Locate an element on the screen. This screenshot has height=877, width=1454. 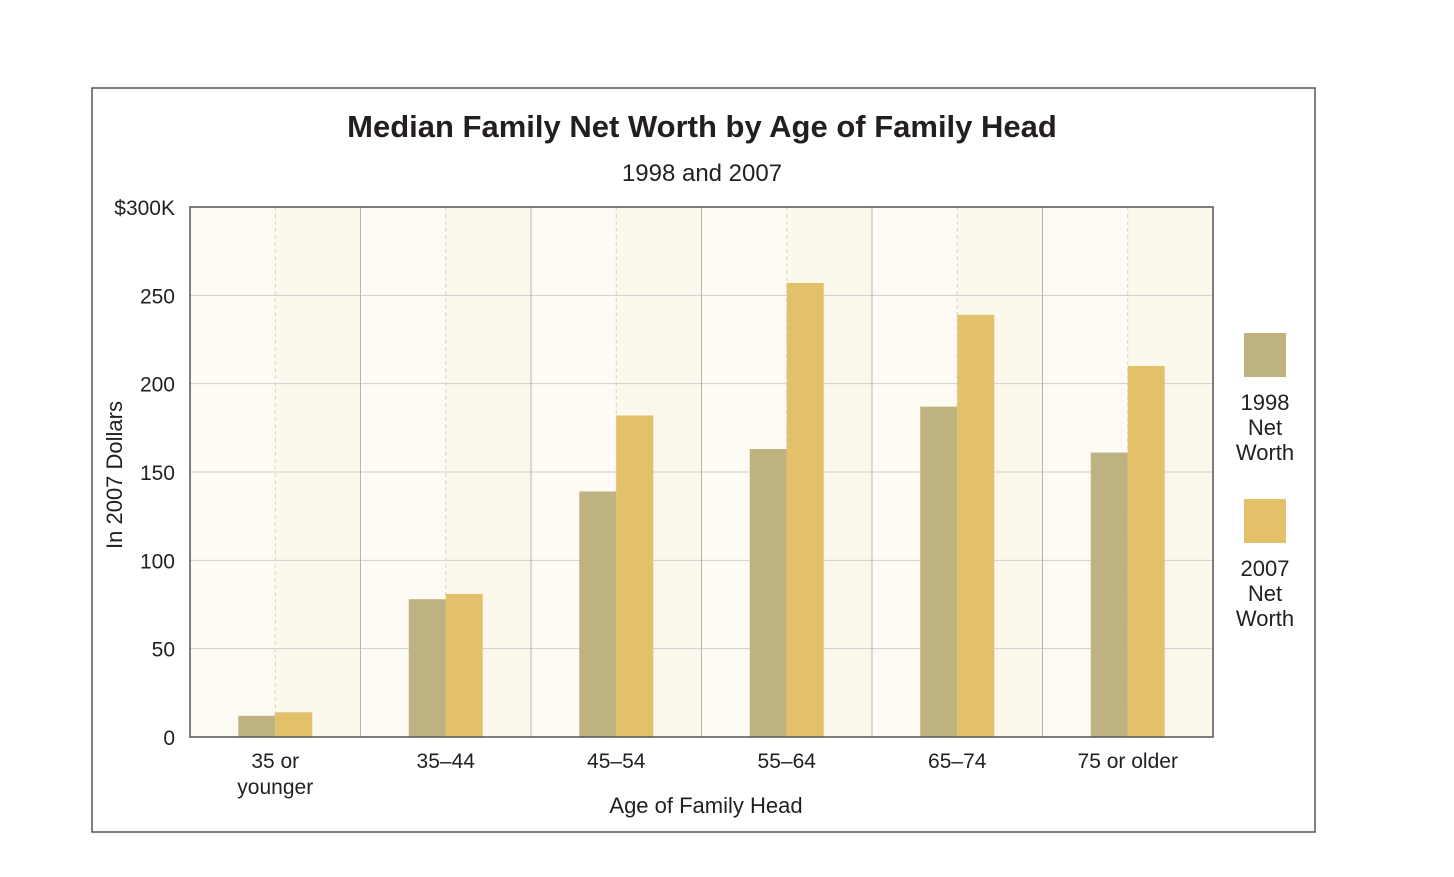
y-axis-label: In 2007 Dollars is located at coordinates (114, 475).